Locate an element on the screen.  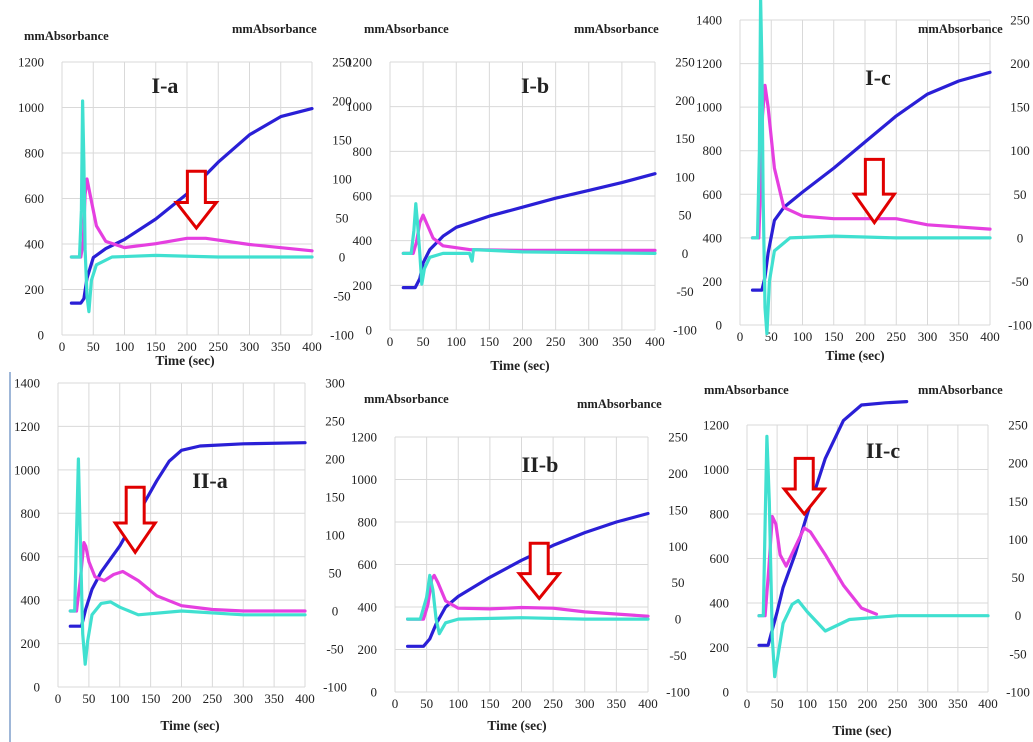
y-left-tick-label: 600 is located at coordinates (363, 196).